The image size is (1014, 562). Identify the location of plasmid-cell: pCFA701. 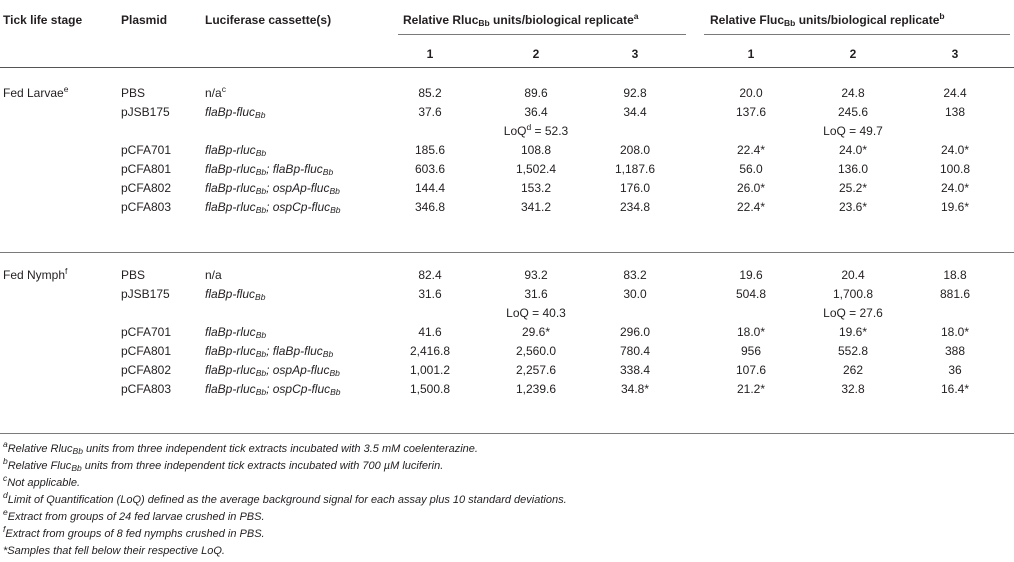
(146, 332).